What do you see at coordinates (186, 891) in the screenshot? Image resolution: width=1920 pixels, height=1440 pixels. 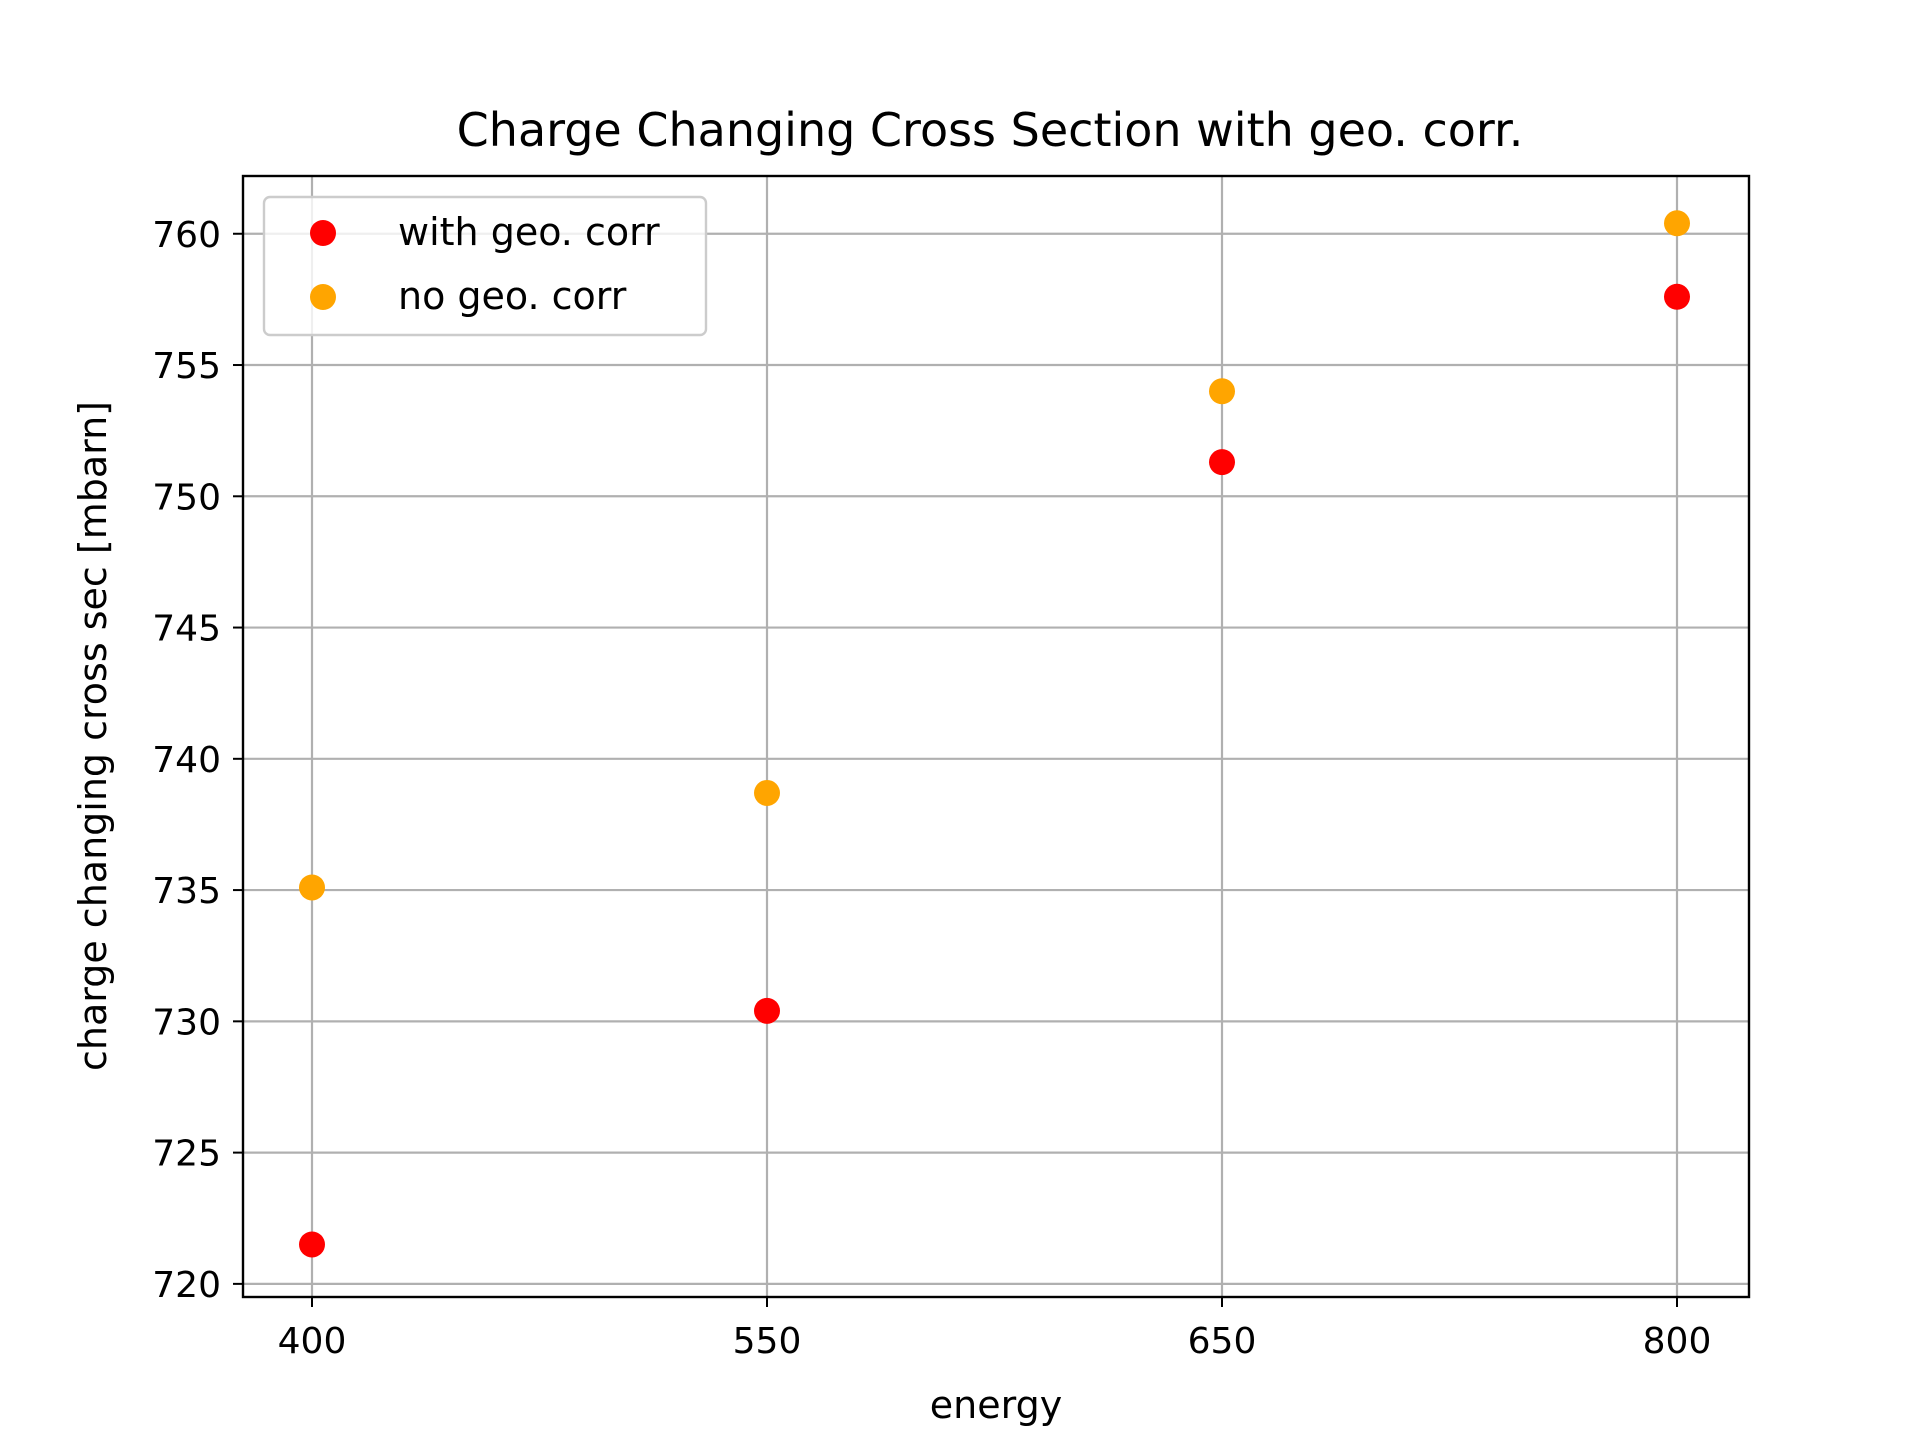 I see `y-tick-label: 735` at bounding box center [186, 891].